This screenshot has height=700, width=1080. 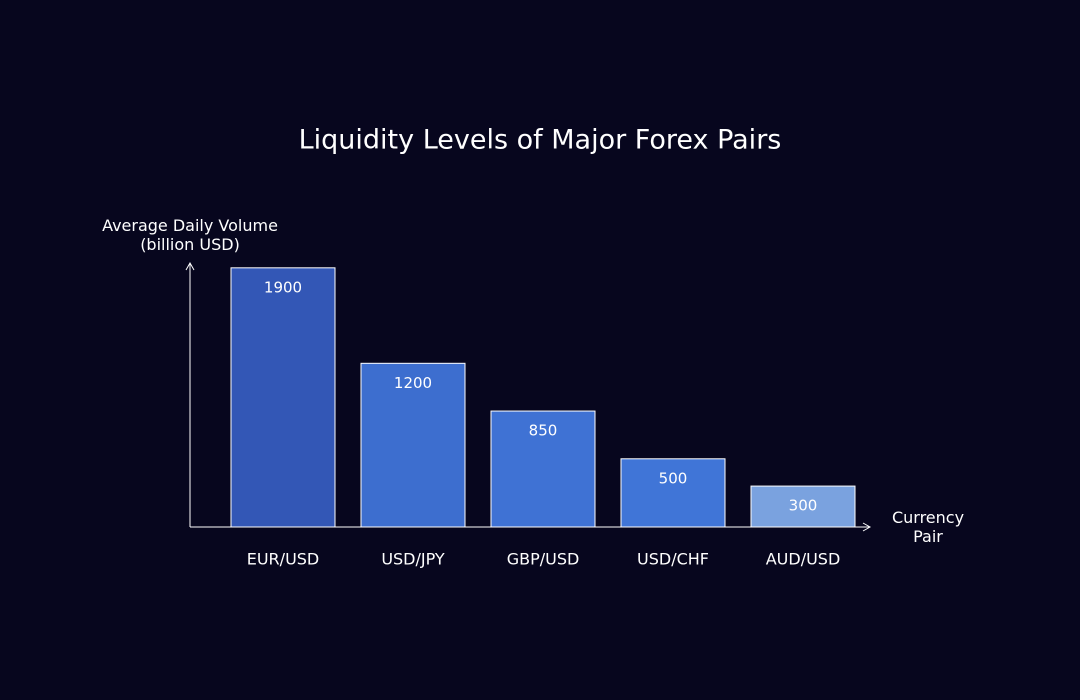 I want to click on chart-title: Liquidity Levels of Major Forex Pairs, so click(x=540, y=140).